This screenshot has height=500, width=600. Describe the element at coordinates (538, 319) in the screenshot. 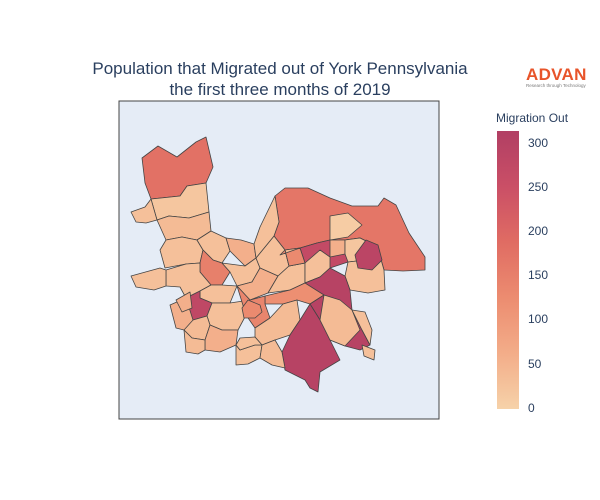

I see `colorbar-tick: 100` at that location.